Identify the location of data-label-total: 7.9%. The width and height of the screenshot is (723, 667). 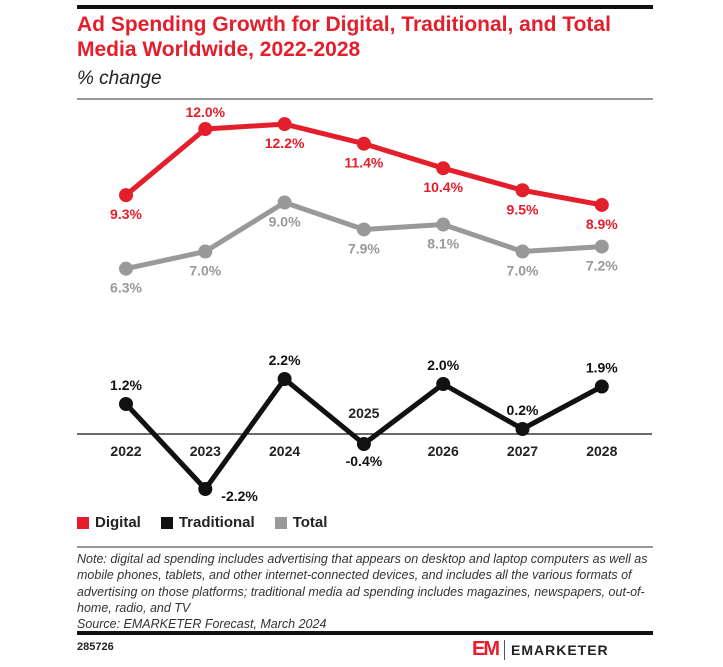
(364, 248).